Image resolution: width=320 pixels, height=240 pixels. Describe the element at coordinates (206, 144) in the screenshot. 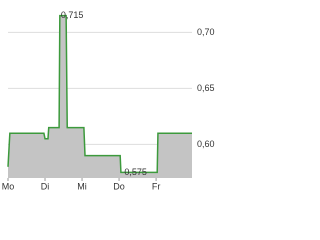

I see `y-tick-label: 0,60` at that location.